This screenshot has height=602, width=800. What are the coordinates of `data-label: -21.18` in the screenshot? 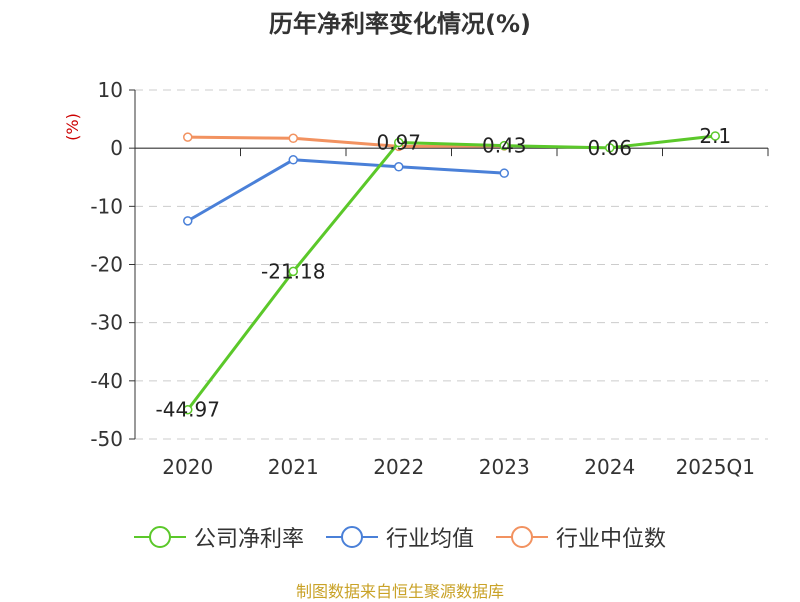 It's located at (293, 271).